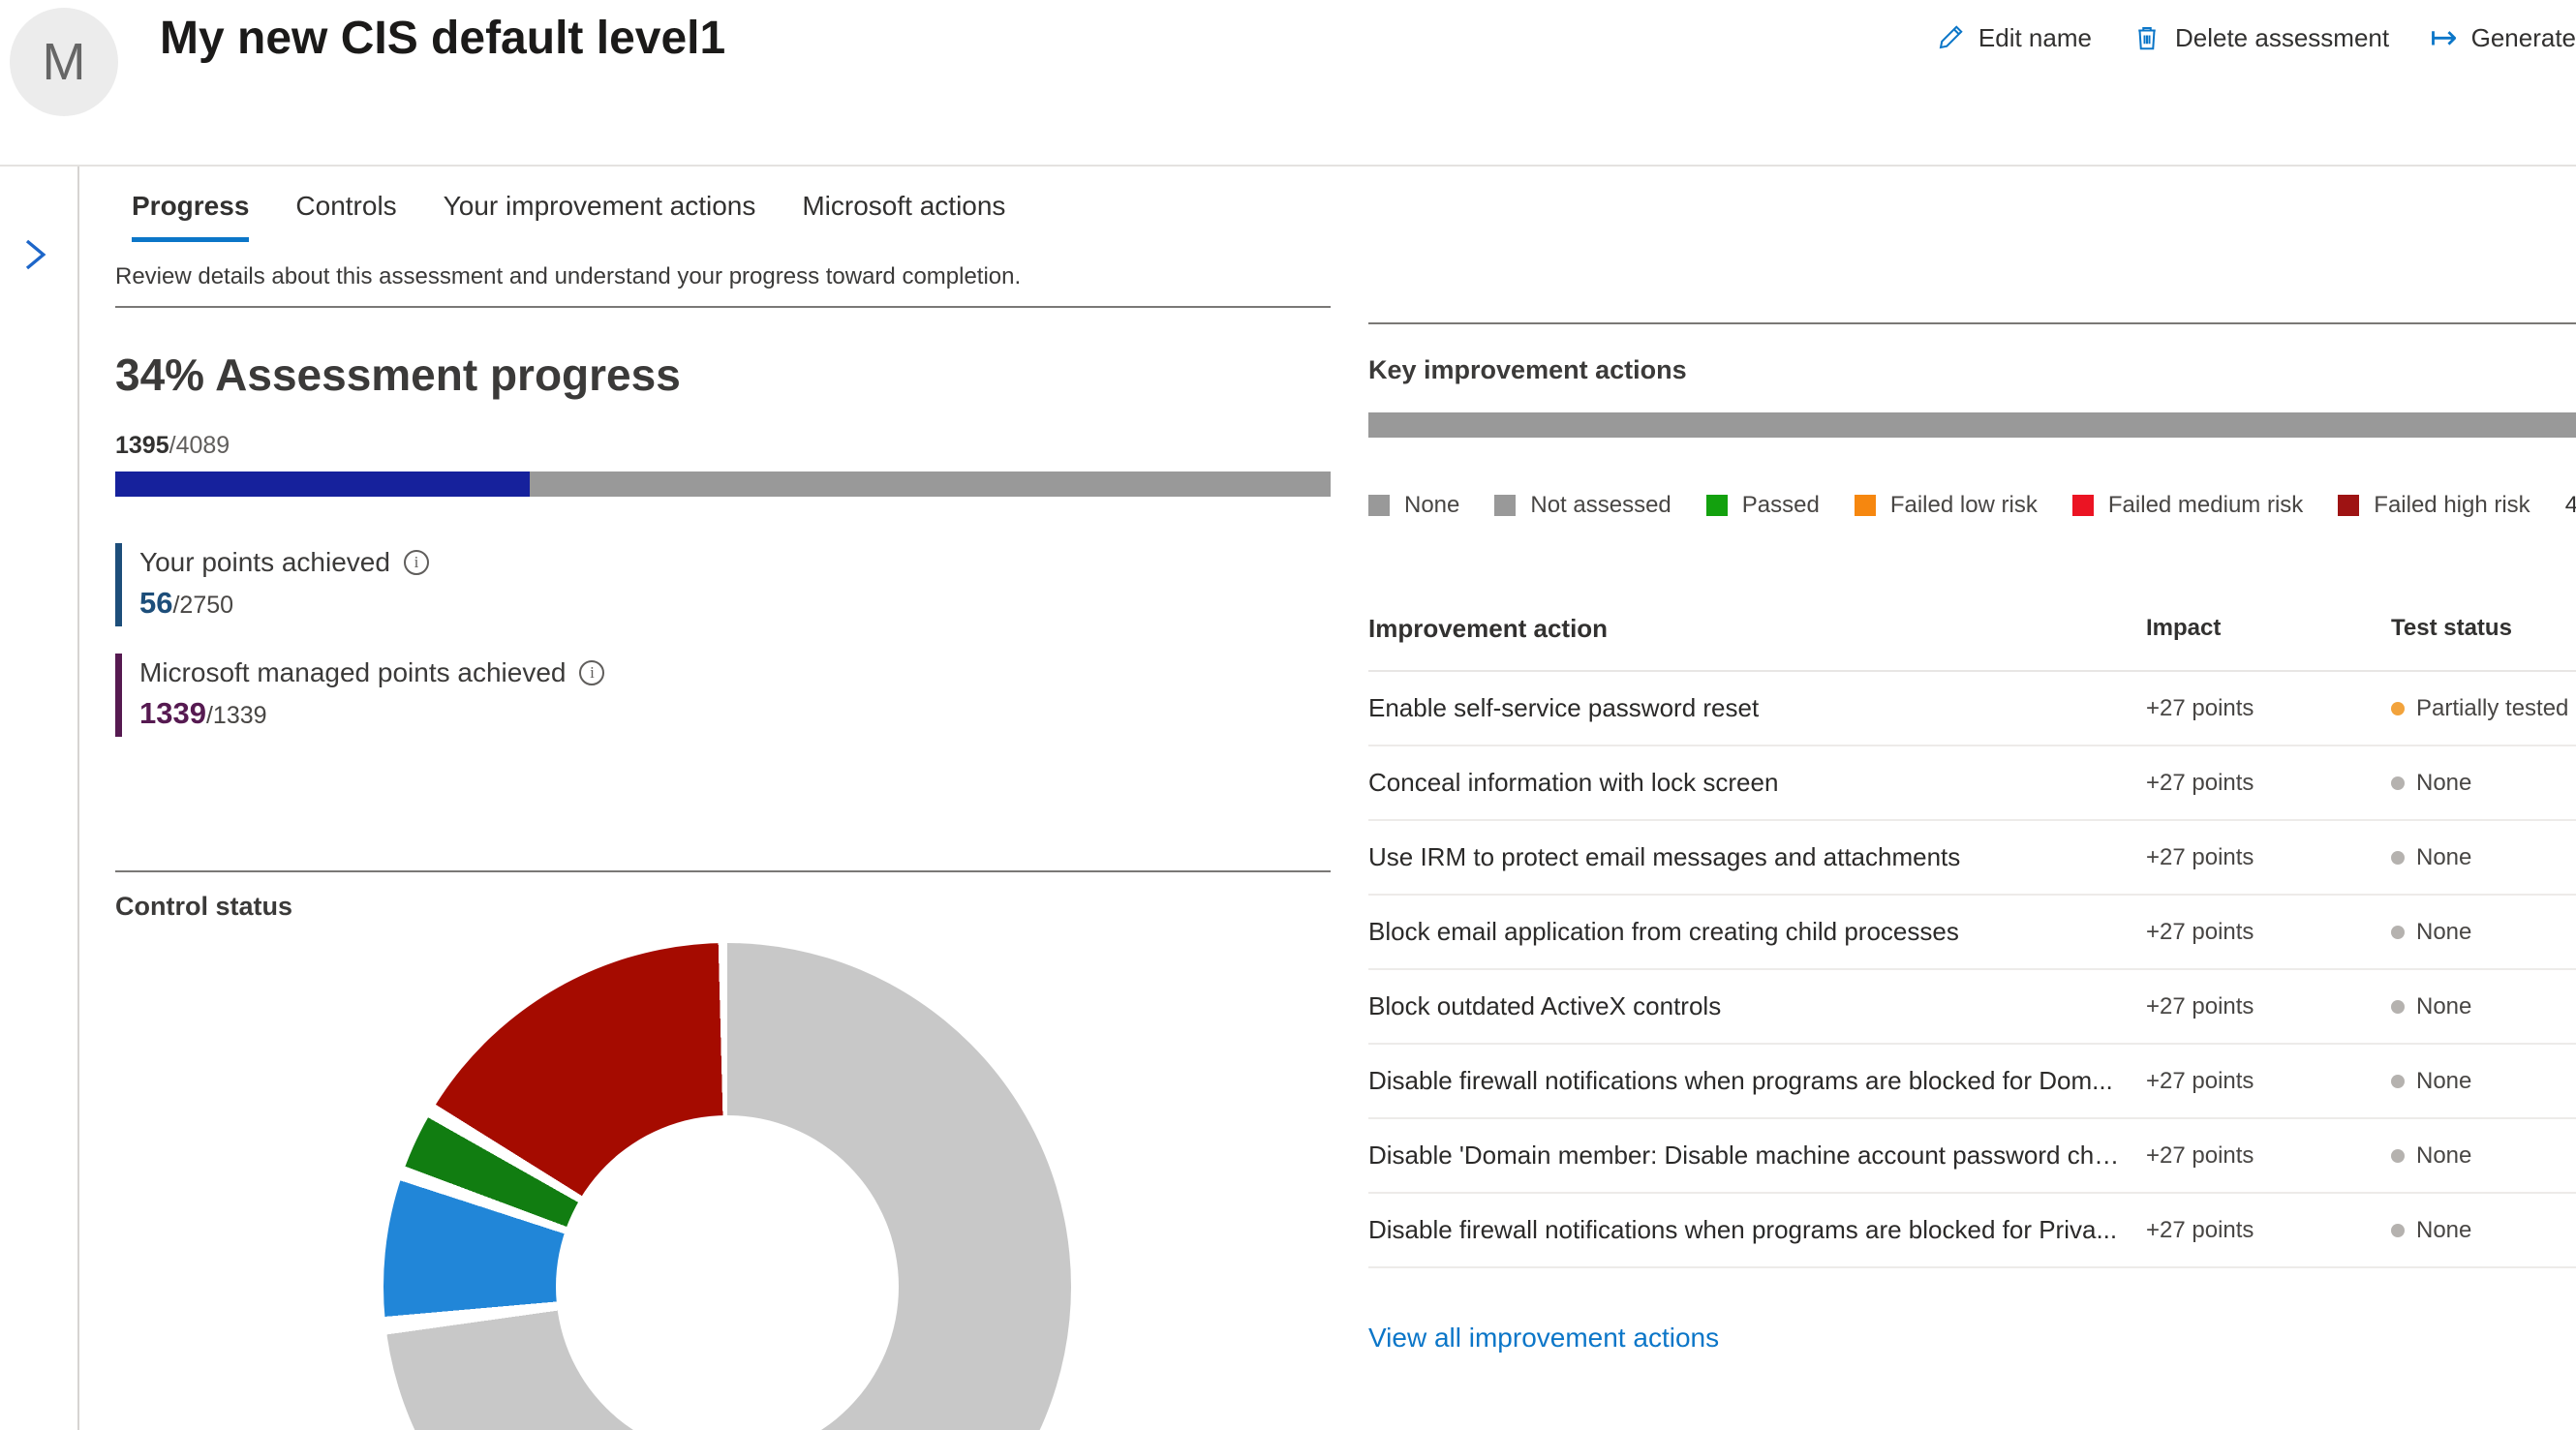 Image resolution: width=2576 pixels, height=1430 pixels. I want to click on key-improvement-title: Key improvement actions, so click(1527, 369).